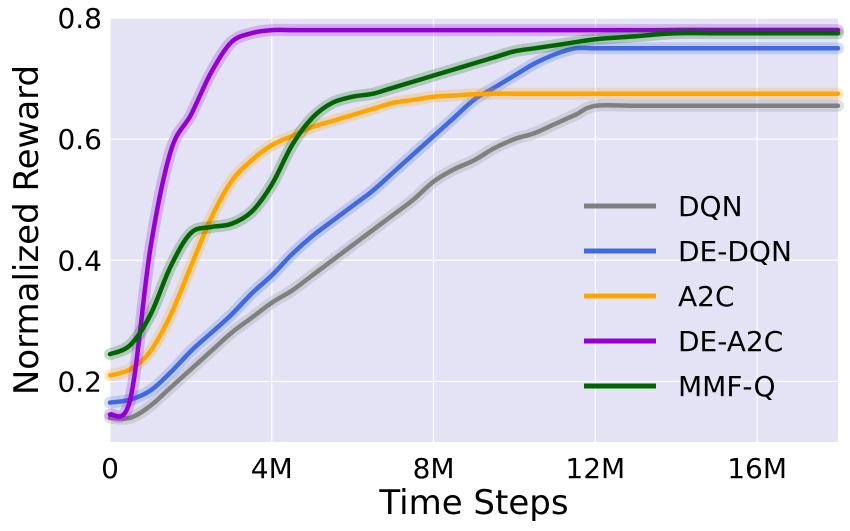 The width and height of the screenshot is (850, 531). Describe the element at coordinates (27, 230) in the screenshot. I see `y-axis-title: Normalized Reward` at that location.